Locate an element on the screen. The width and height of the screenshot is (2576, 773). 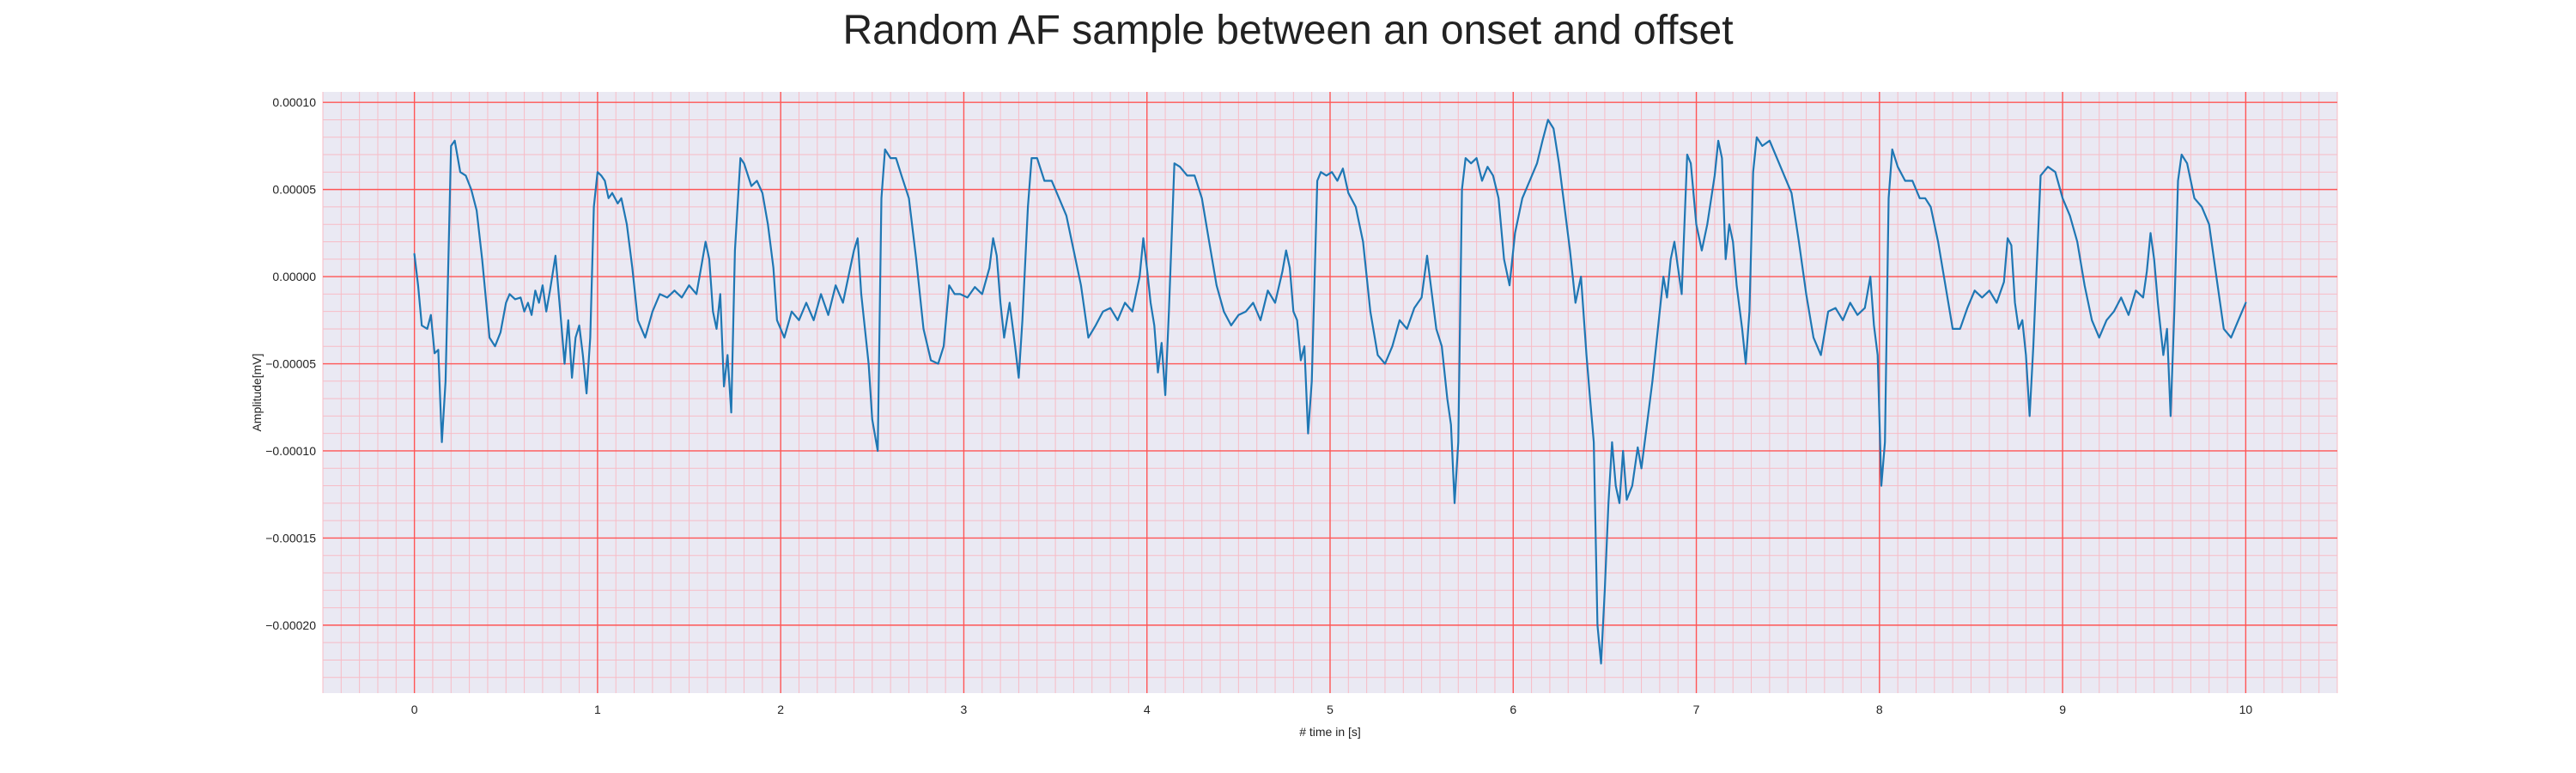
y-tick-label: −0.00005 is located at coordinates (291, 364).